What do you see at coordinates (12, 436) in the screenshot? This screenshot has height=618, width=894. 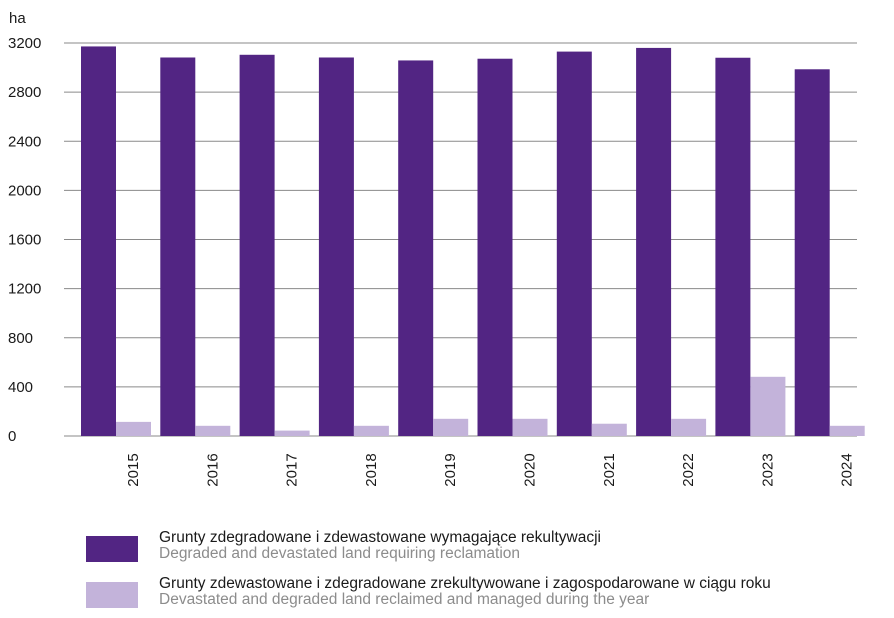 I see `y-tick-label: 0` at bounding box center [12, 436].